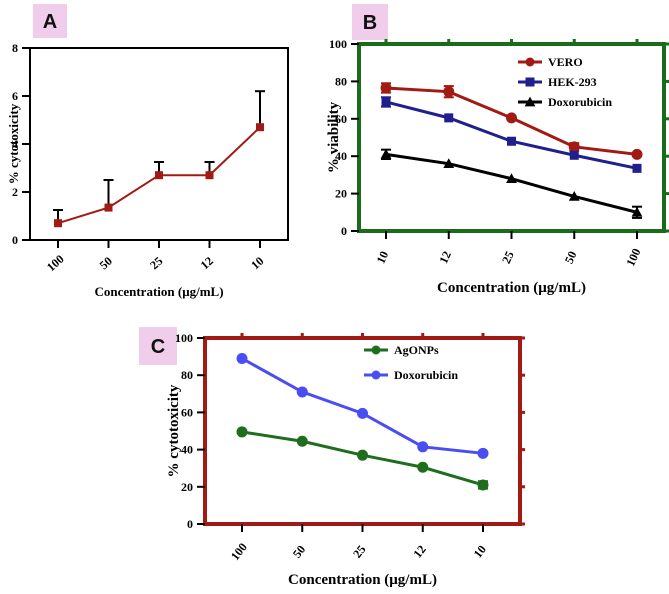  I want to click on series-vero, so click(511, 121).